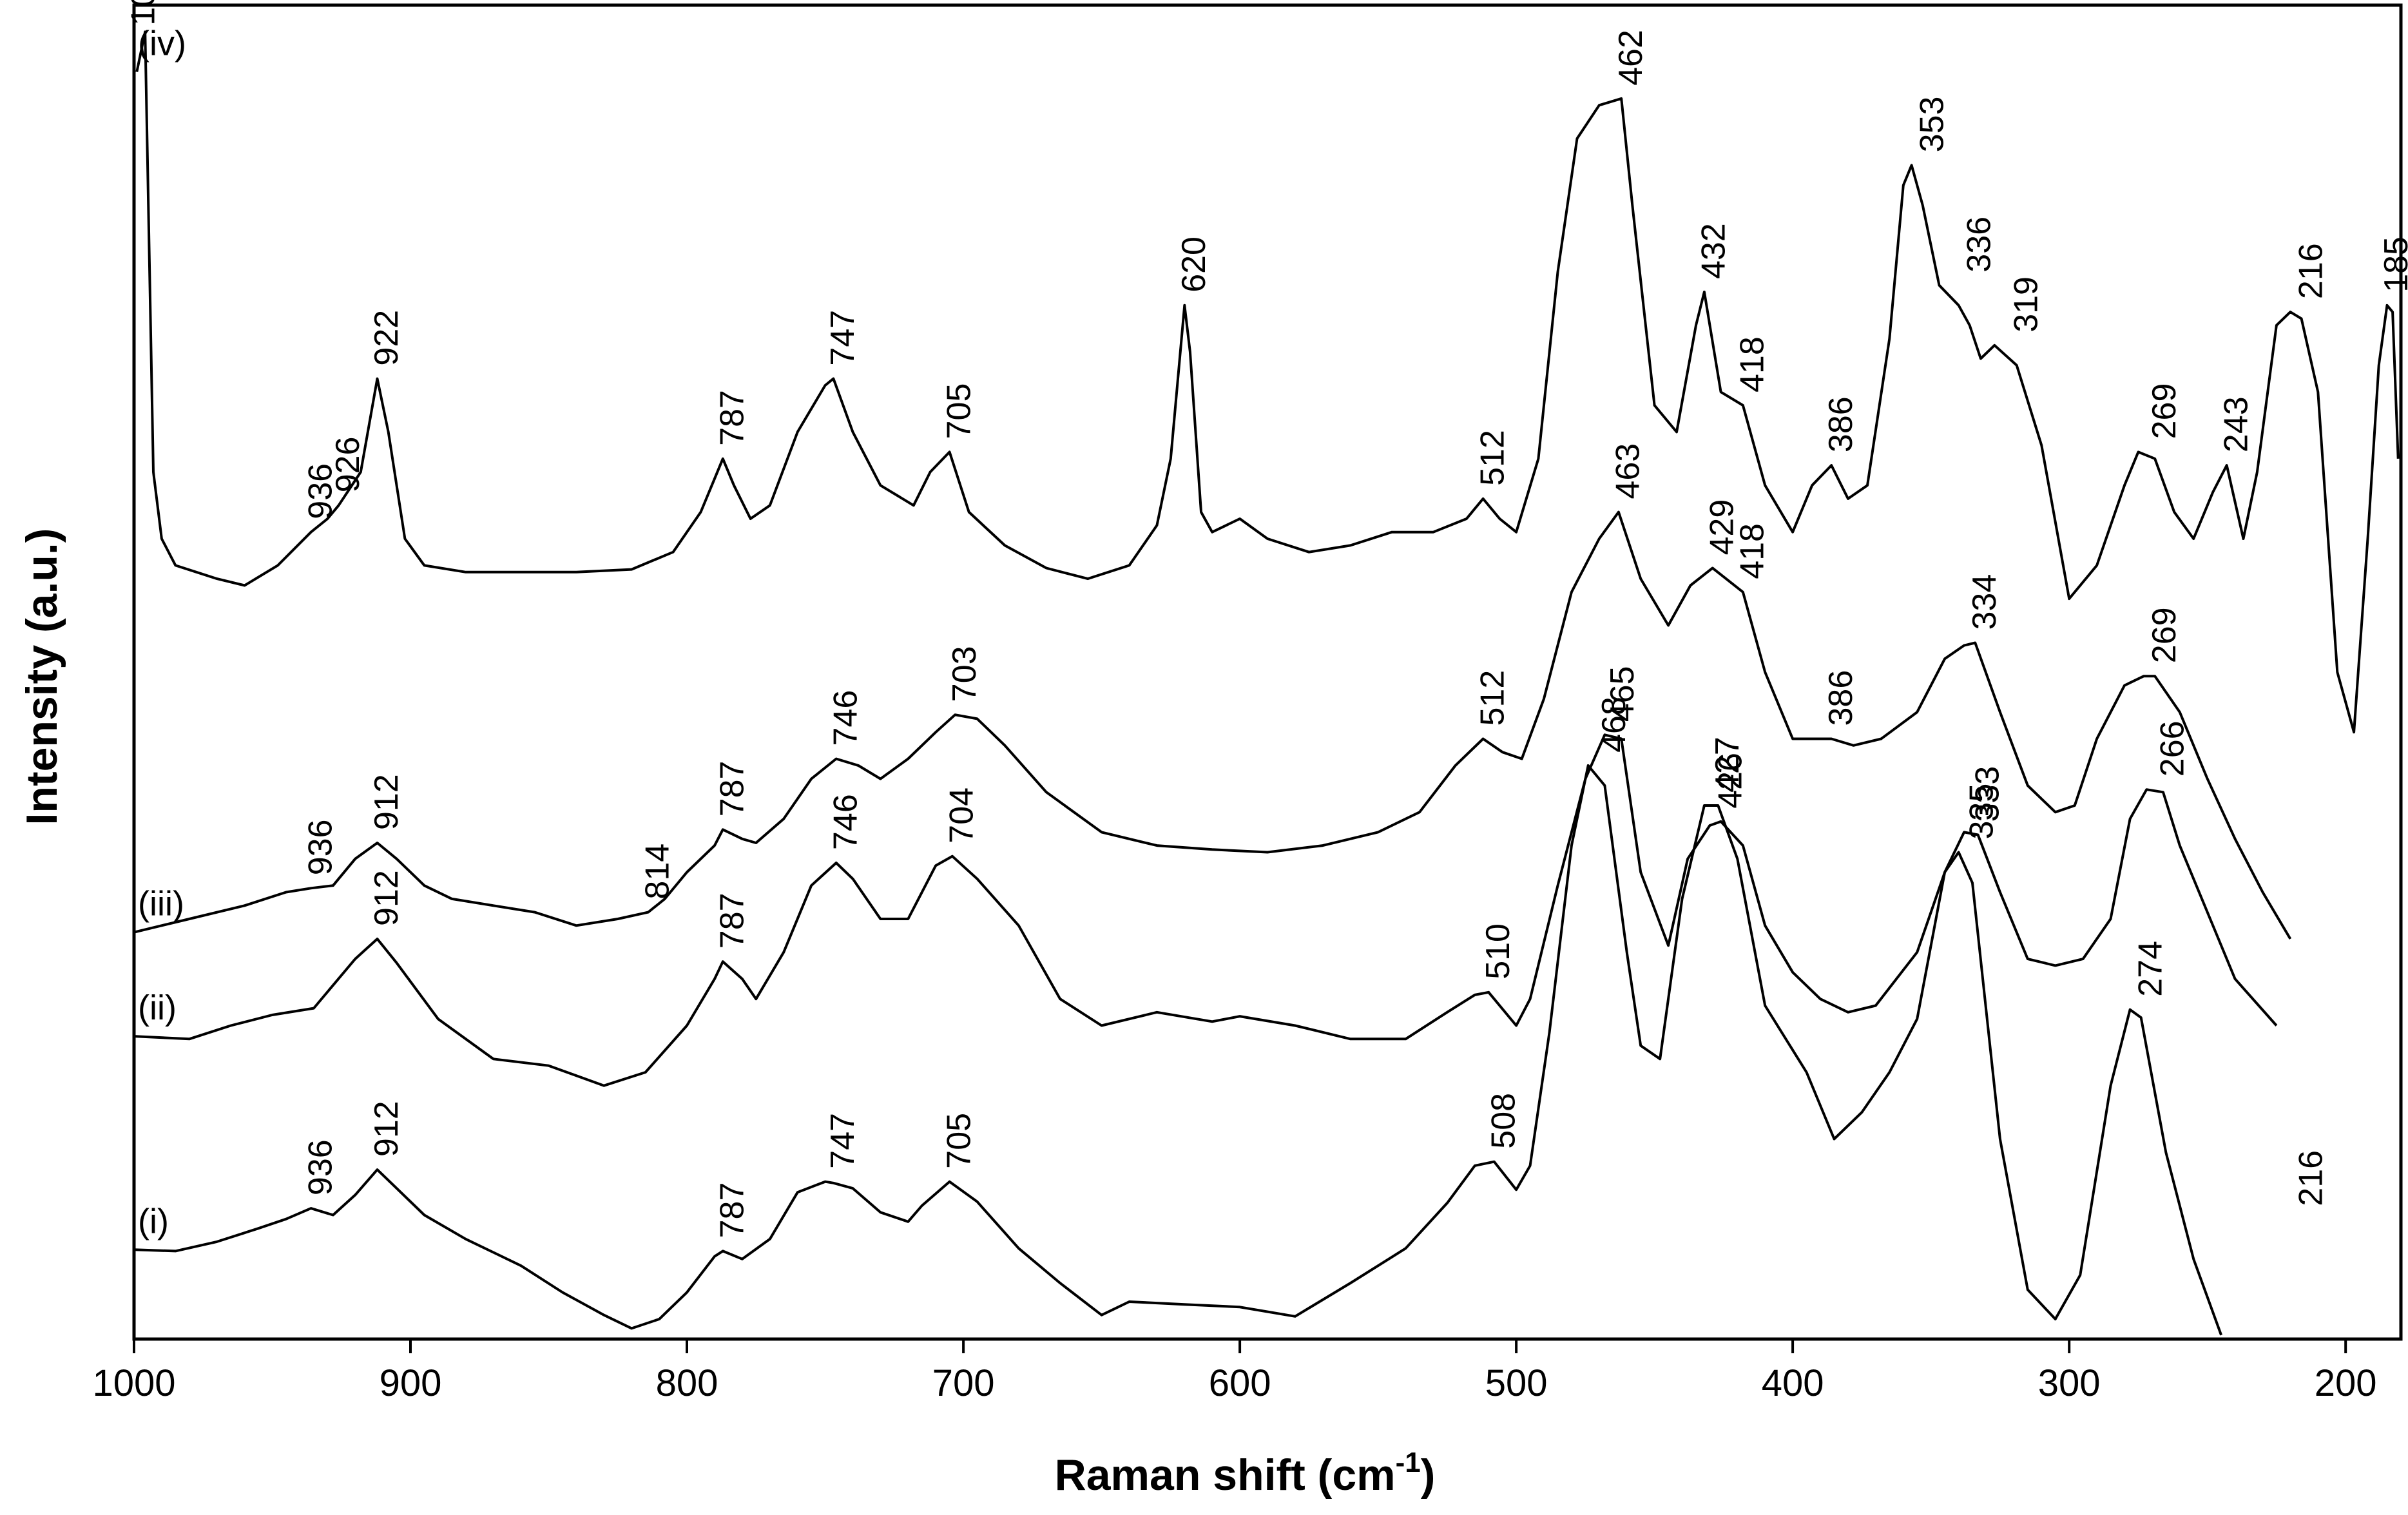  Describe the element at coordinates (320, 491) in the screenshot. I see `peak-label-iv-936: 936` at that location.